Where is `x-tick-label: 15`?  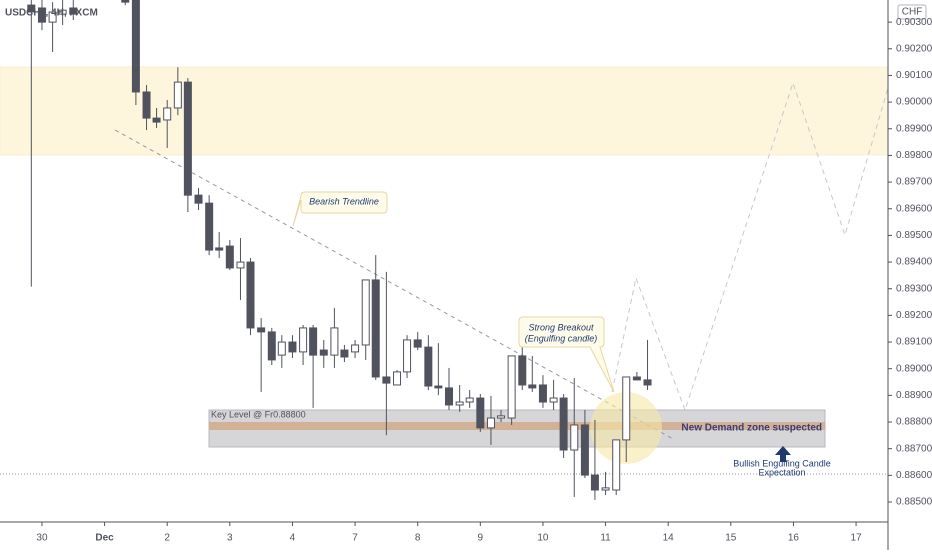 x-tick-label: 15 is located at coordinates (731, 538).